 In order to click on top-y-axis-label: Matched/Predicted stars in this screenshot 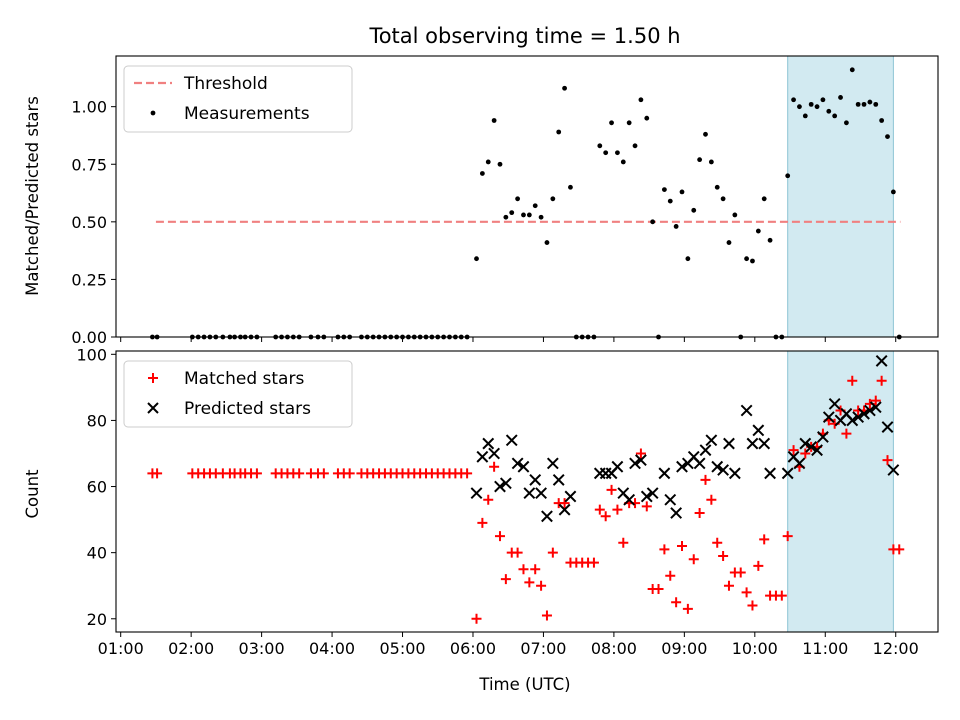, I will do `click(32, 196)`.